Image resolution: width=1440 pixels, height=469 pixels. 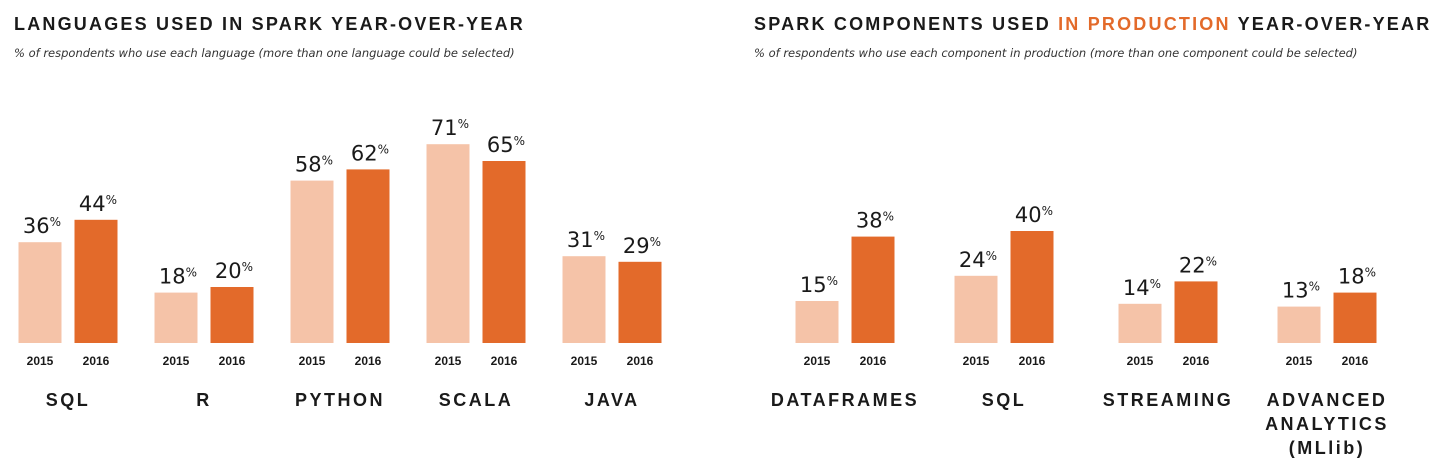 What do you see at coordinates (640, 361) in the screenshot?
I see `year-label-java-2016: 2016` at bounding box center [640, 361].